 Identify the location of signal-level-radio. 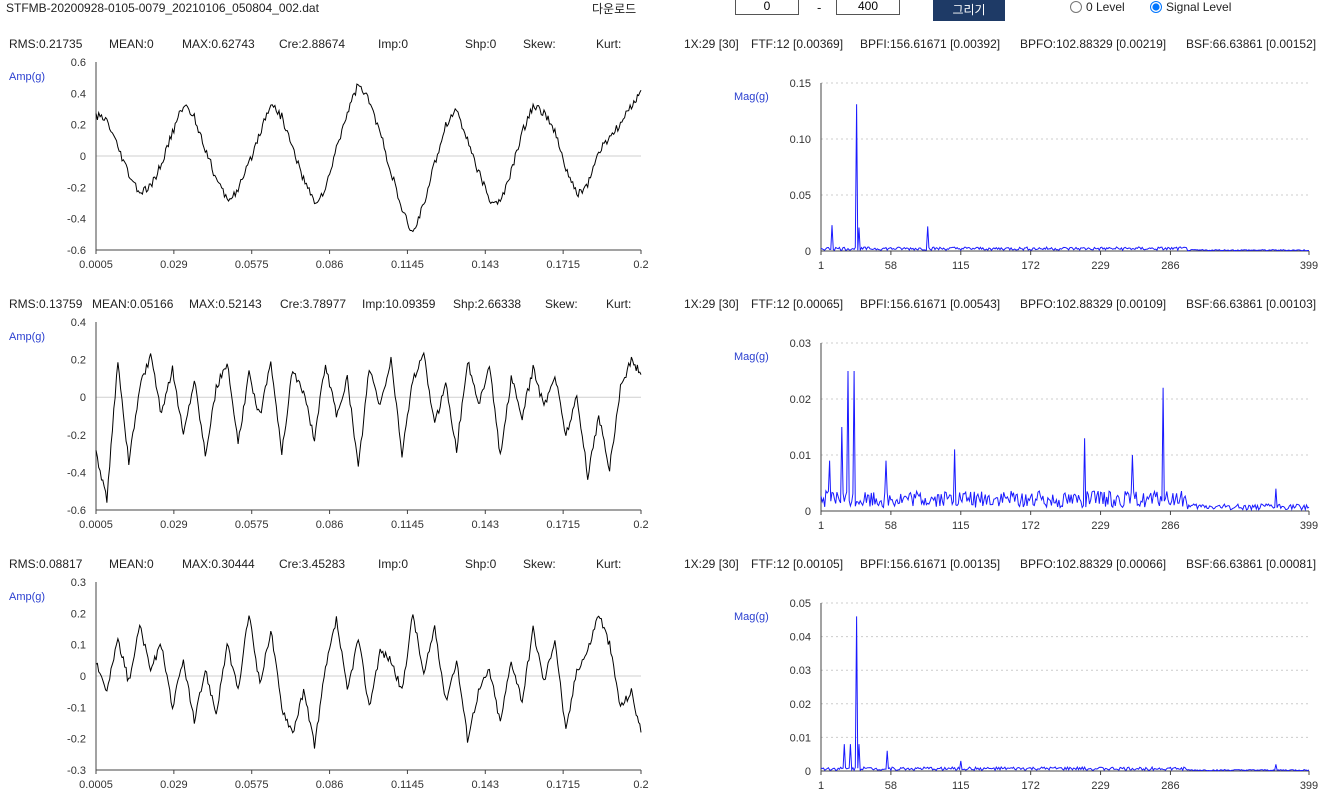
(1156, 7).